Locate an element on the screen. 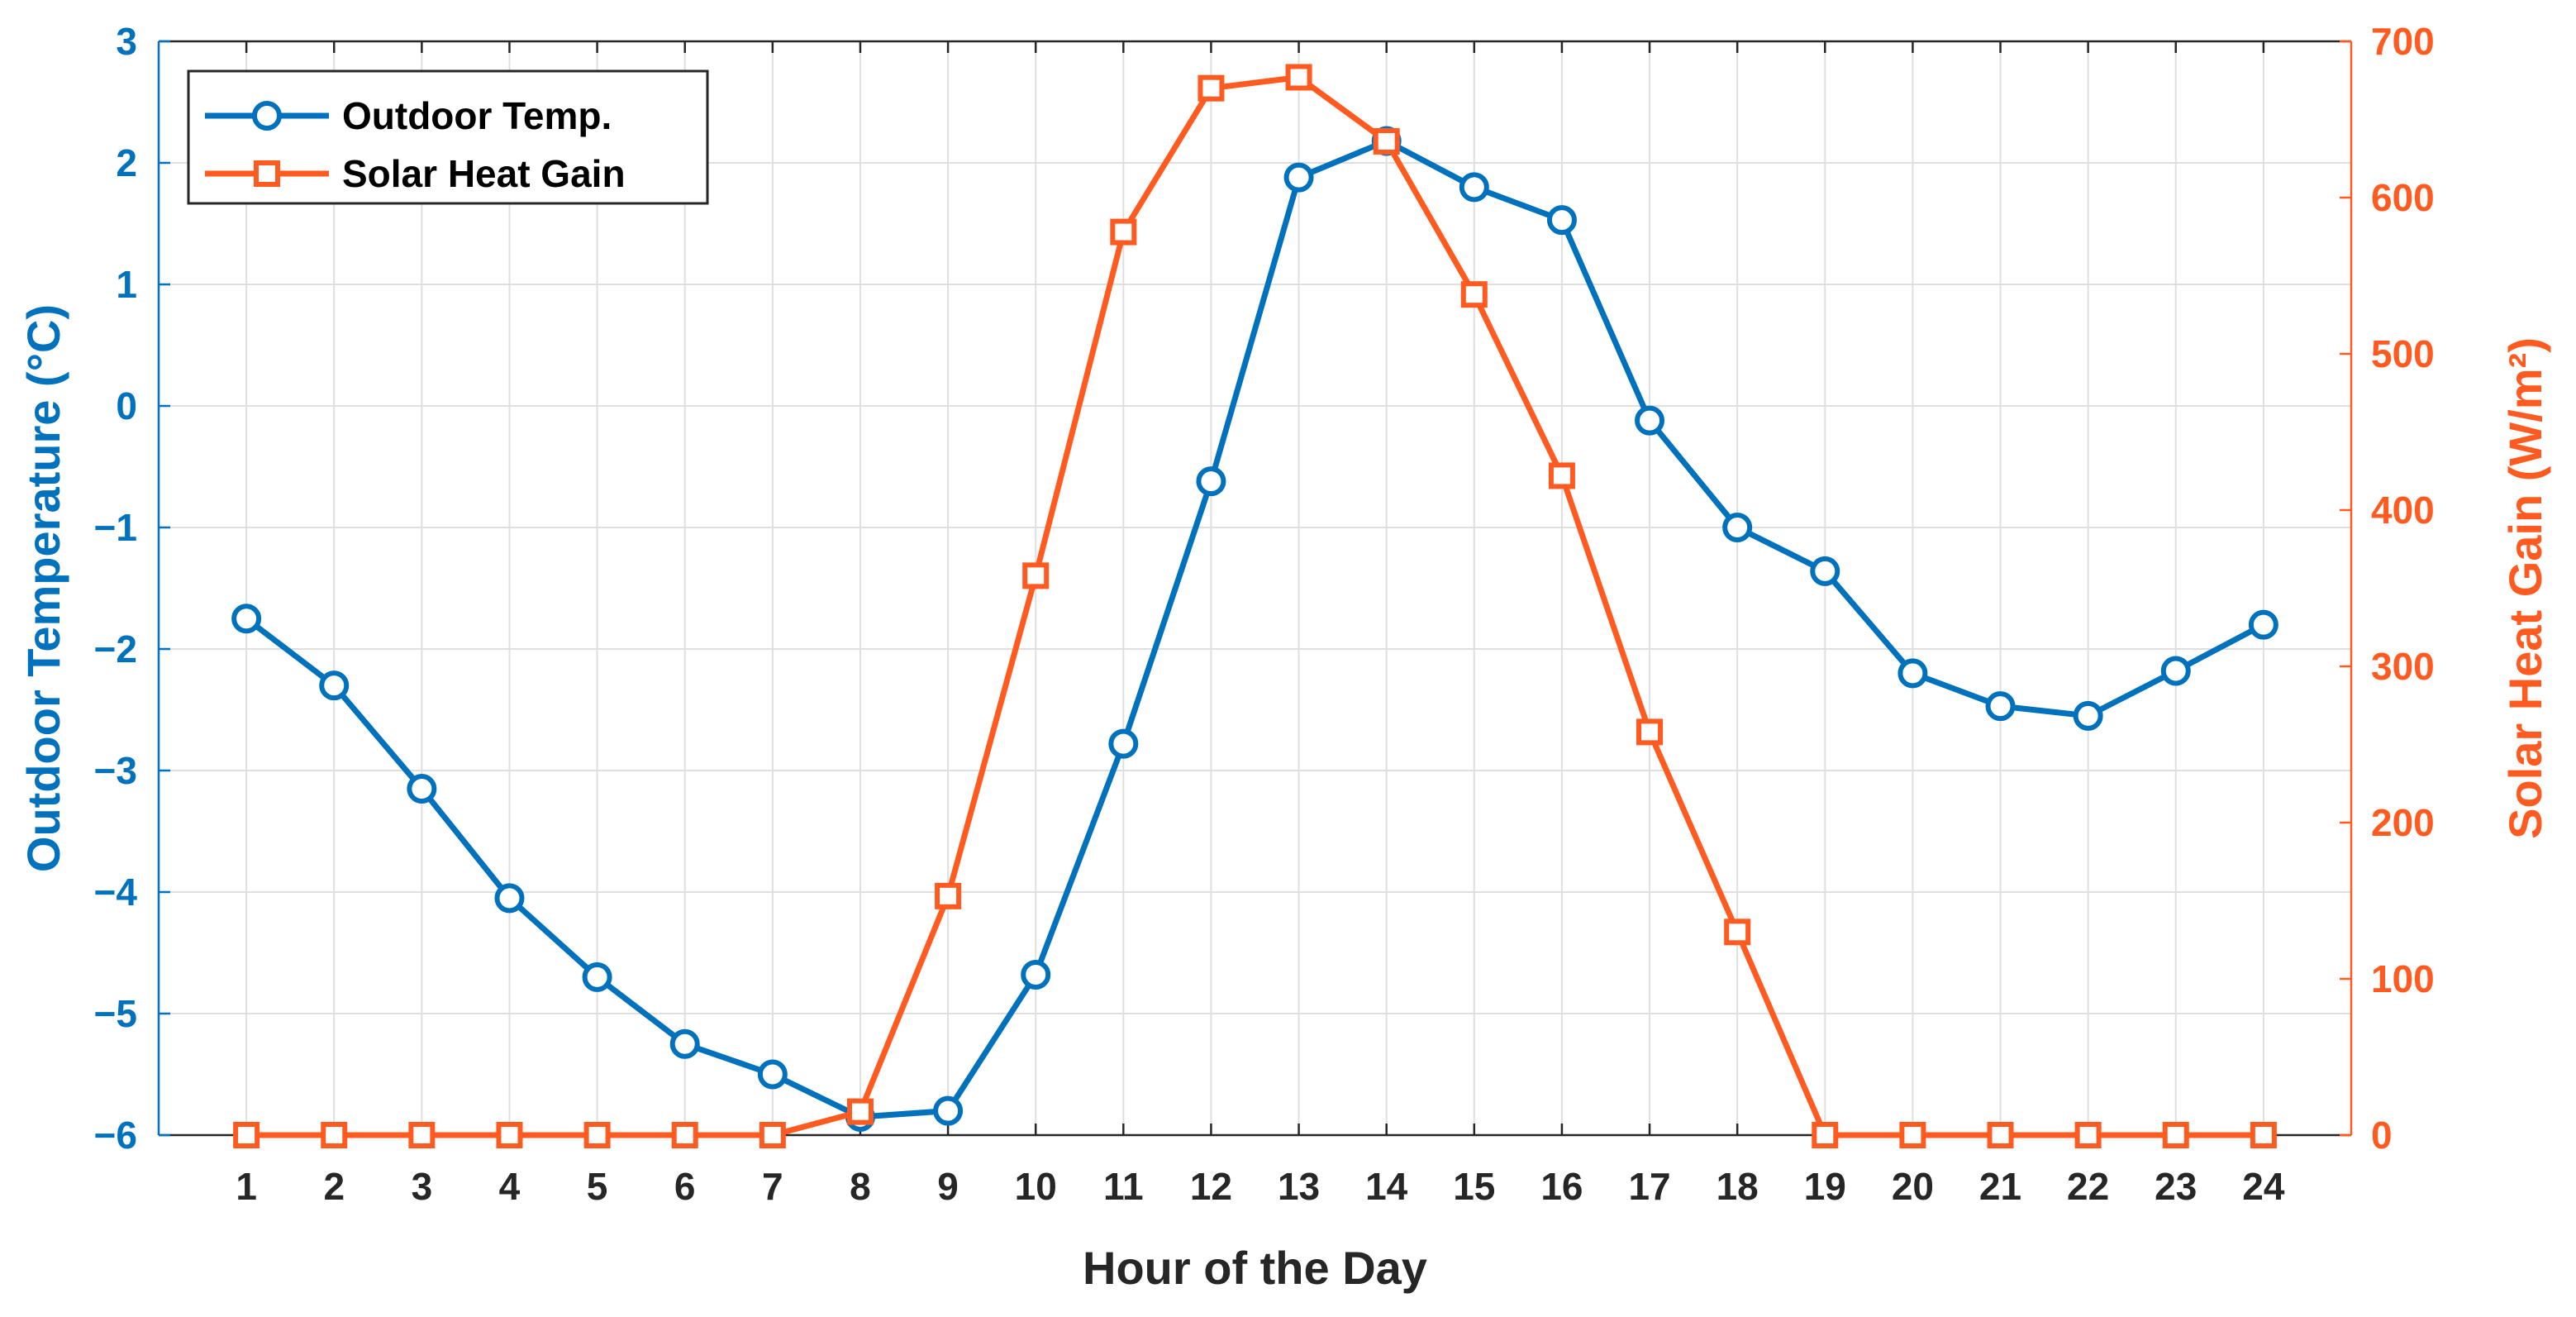 The width and height of the screenshot is (2576, 1317). left-tick-label: −5 is located at coordinates (116, 1013).